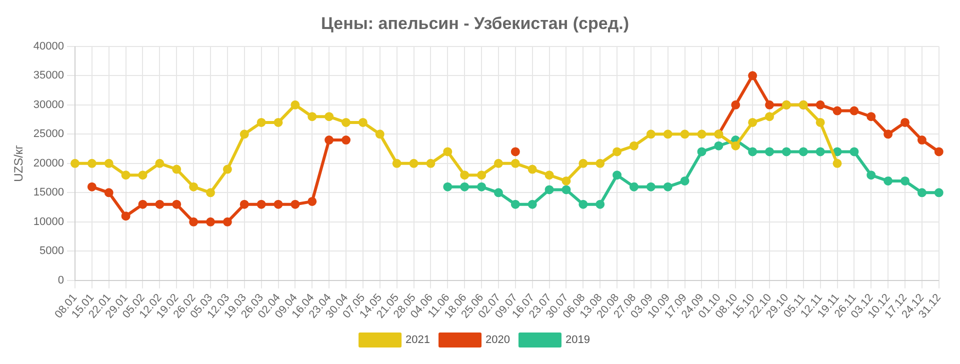 The height and width of the screenshot is (364, 960). I want to click on y-tick-label: 30000, so click(48, 104).